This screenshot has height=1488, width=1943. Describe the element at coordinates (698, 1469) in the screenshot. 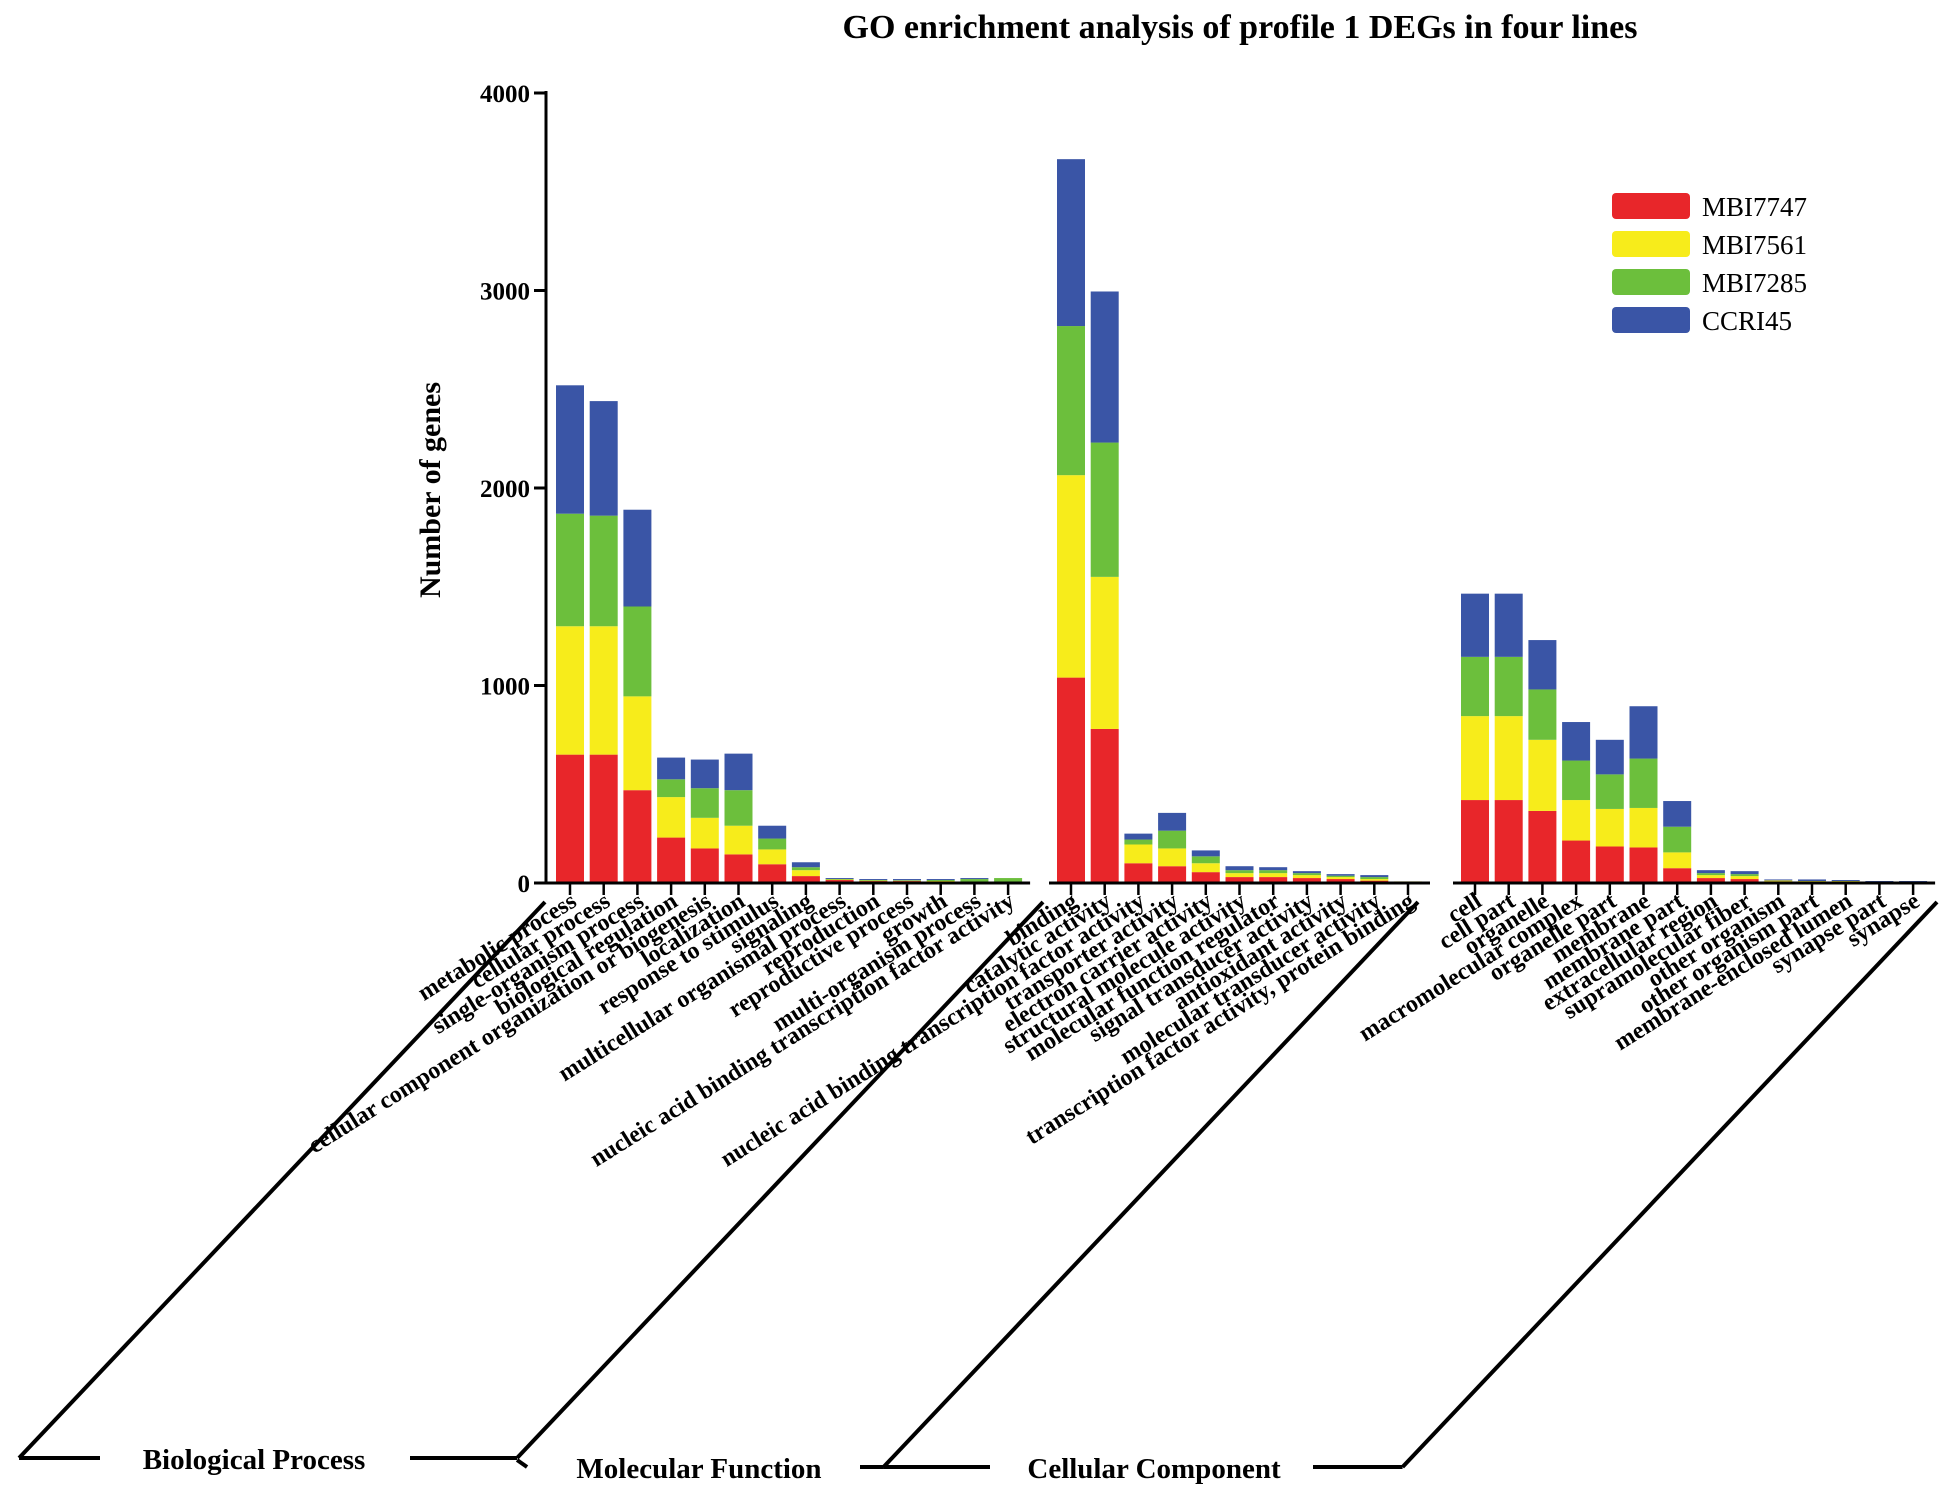

I see `group-label: Molecular Function` at that location.